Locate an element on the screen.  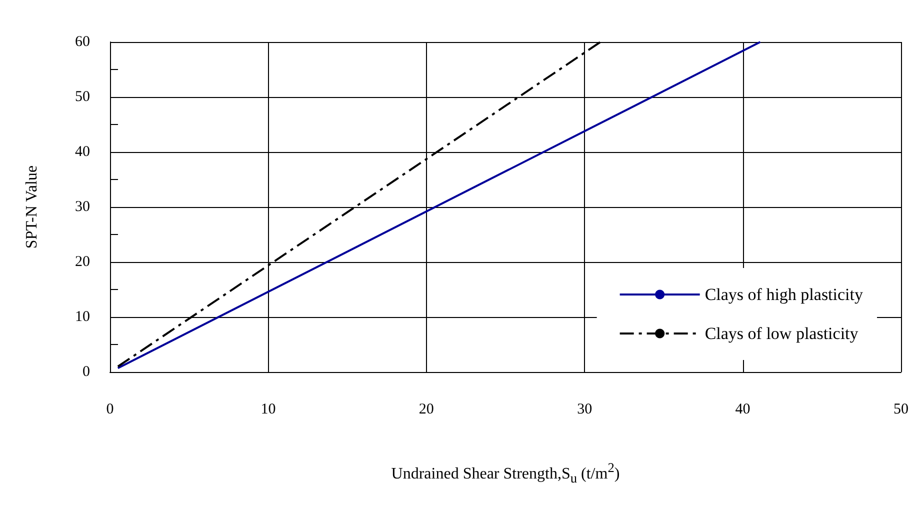
y-tick-label: 60 is located at coordinates (82, 42).